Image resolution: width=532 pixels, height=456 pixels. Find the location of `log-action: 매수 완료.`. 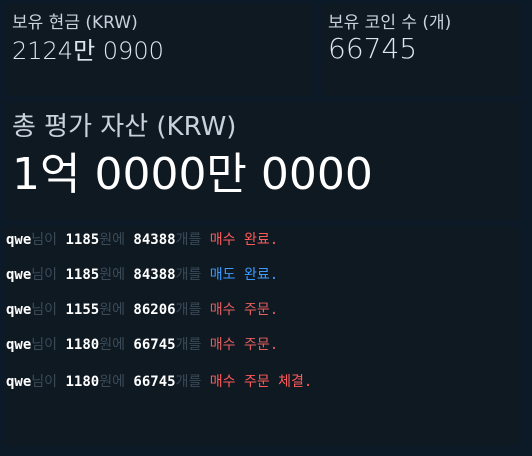

log-action: 매수 완료. is located at coordinates (244, 240).